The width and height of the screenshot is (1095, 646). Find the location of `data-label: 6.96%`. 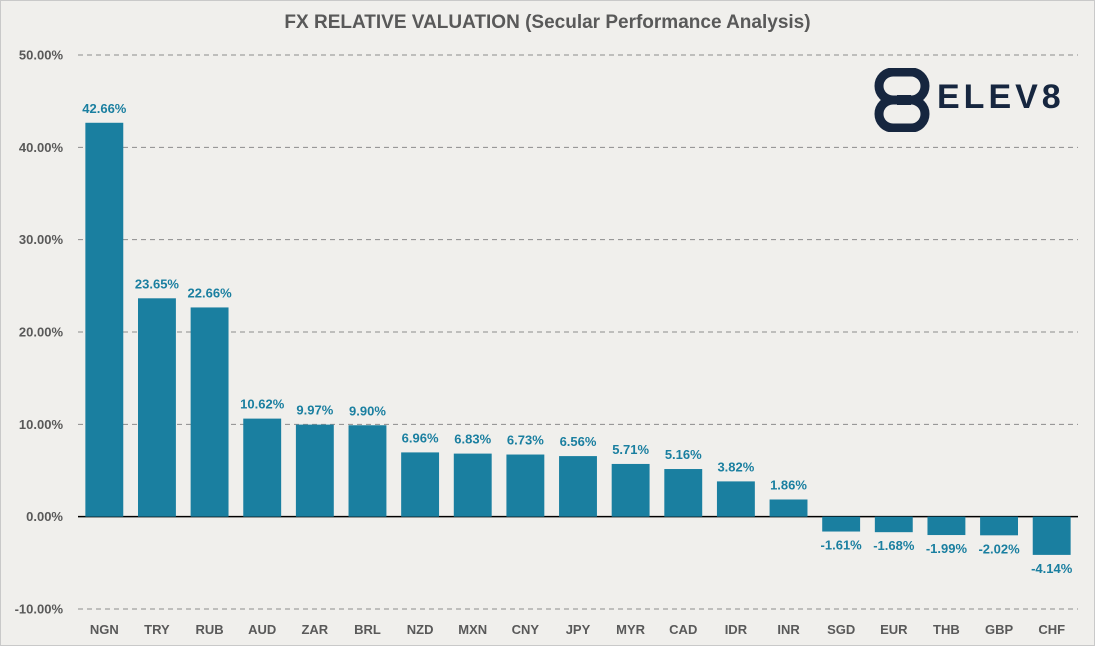

data-label: 6.96% is located at coordinates (420, 437).